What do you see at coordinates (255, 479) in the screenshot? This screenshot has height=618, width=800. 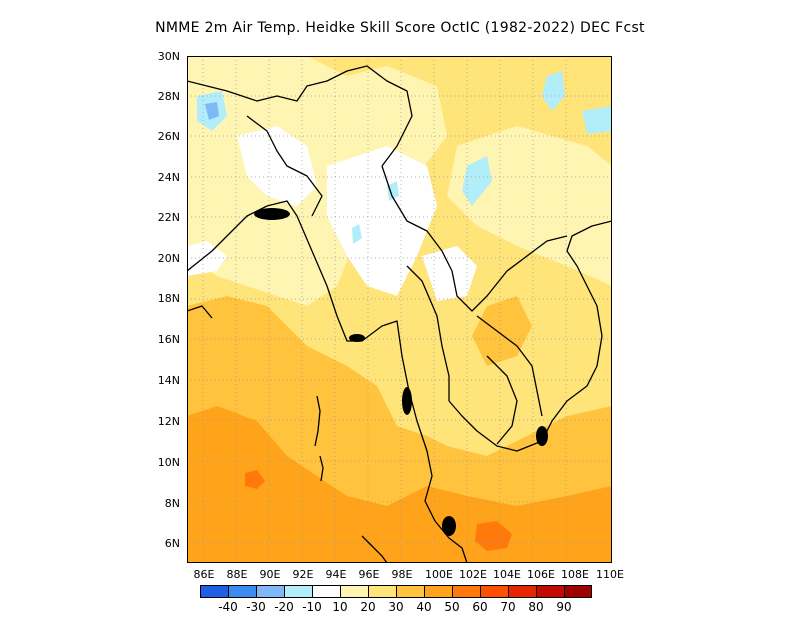 I see `red-orange-patch-west` at bounding box center [255, 479].